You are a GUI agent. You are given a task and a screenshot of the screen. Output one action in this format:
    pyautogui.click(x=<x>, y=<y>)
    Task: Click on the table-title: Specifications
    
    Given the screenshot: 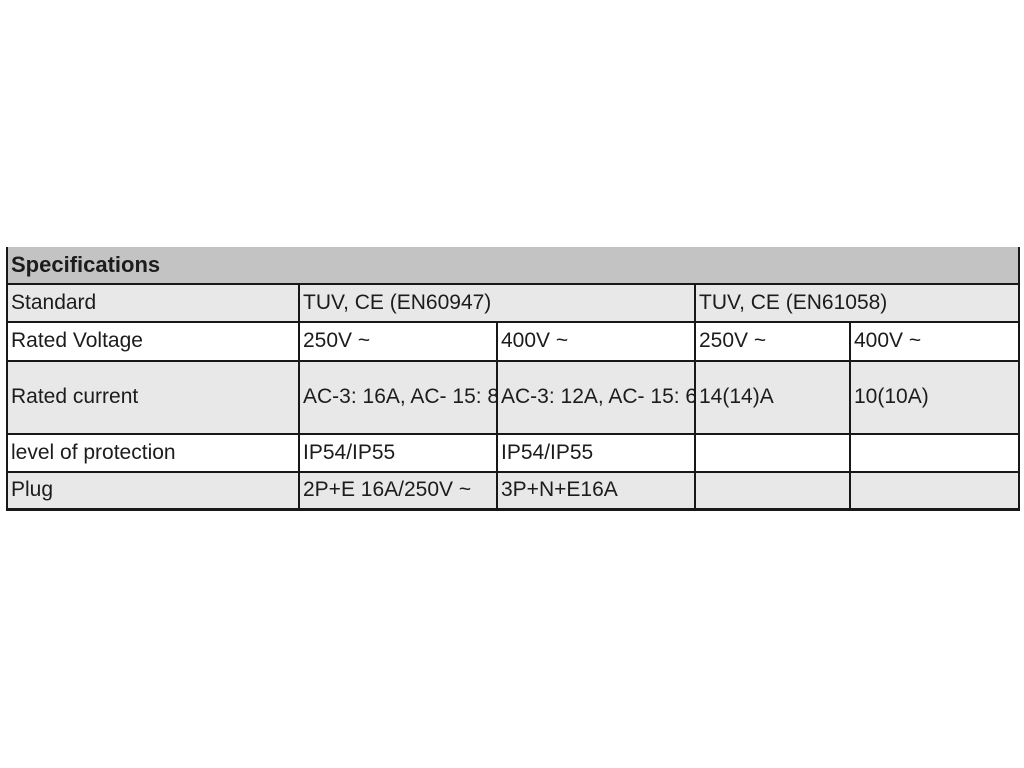 What is the action you would take?
    pyautogui.click(x=513, y=266)
    